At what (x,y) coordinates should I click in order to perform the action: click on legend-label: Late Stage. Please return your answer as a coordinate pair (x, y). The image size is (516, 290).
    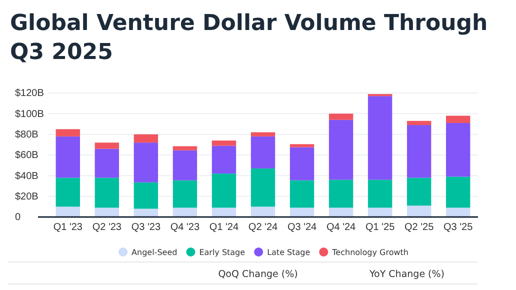
    Looking at the image, I should click on (288, 252).